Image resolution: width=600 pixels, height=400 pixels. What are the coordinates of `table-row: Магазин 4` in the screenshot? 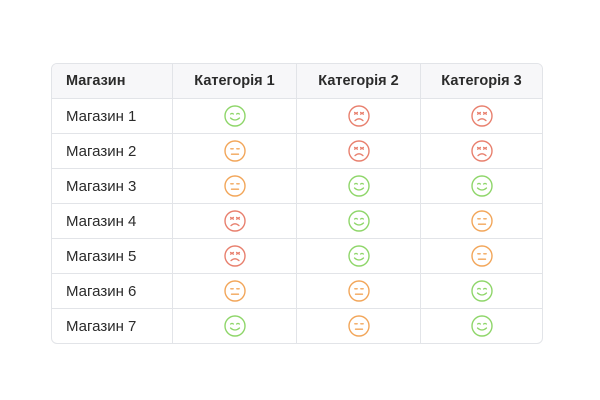 It's located at (297, 220).